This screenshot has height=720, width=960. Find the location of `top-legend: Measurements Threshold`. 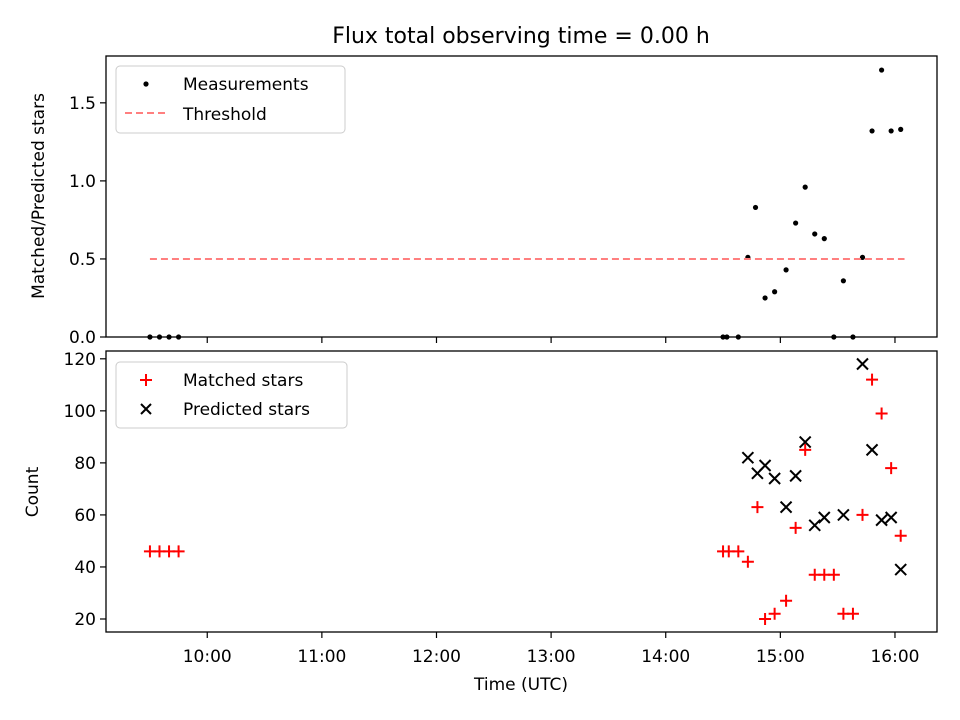

top-legend: Measurements Threshold is located at coordinates (230, 99).